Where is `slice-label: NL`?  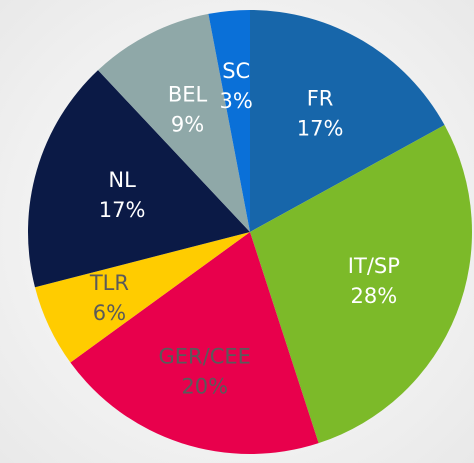
slice-label: NL is located at coordinates (122, 180).